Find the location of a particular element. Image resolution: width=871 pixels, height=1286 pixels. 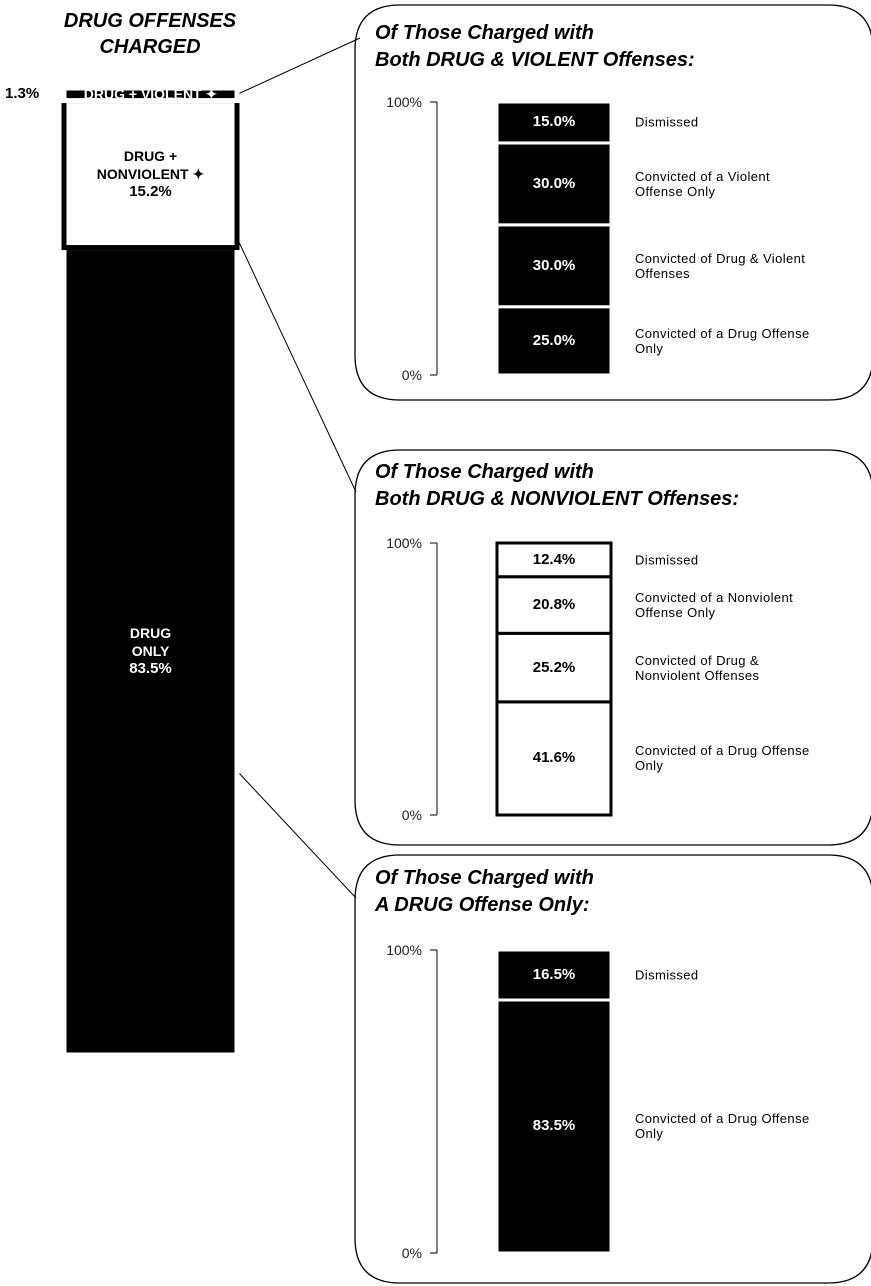

value-label: 20.8% is located at coordinates (554, 605).